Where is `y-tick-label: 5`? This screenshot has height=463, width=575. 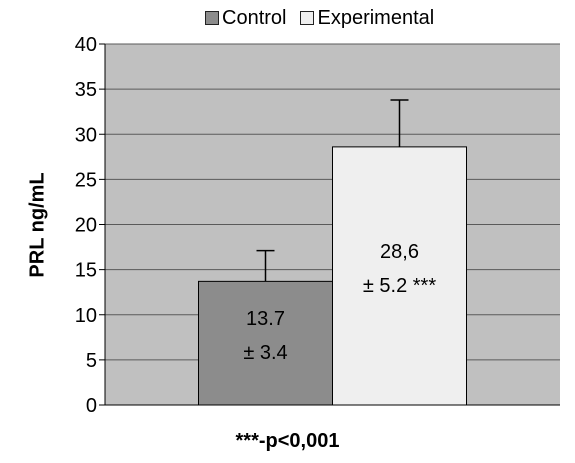 y-tick-label: 5 is located at coordinates (91, 361).